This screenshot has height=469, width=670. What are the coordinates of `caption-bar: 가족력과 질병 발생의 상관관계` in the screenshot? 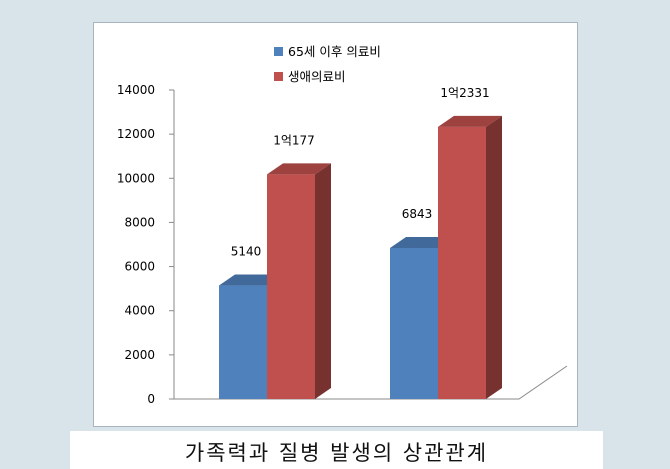 It's located at (336, 450).